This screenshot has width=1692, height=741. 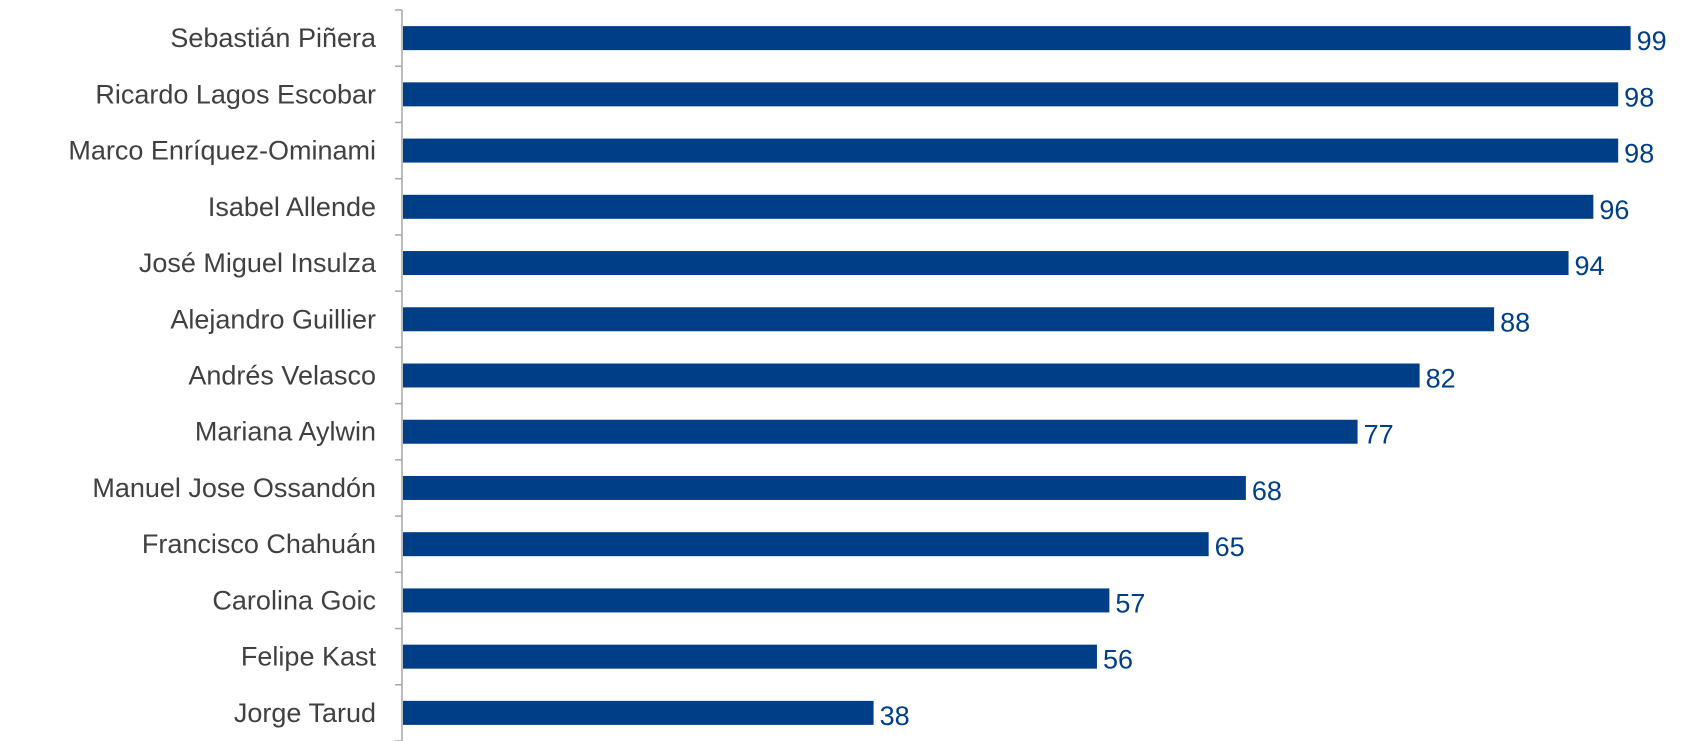 What do you see at coordinates (294, 600) in the screenshot?
I see `category-label: Carolina Goic` at bounding box center [294, 600].